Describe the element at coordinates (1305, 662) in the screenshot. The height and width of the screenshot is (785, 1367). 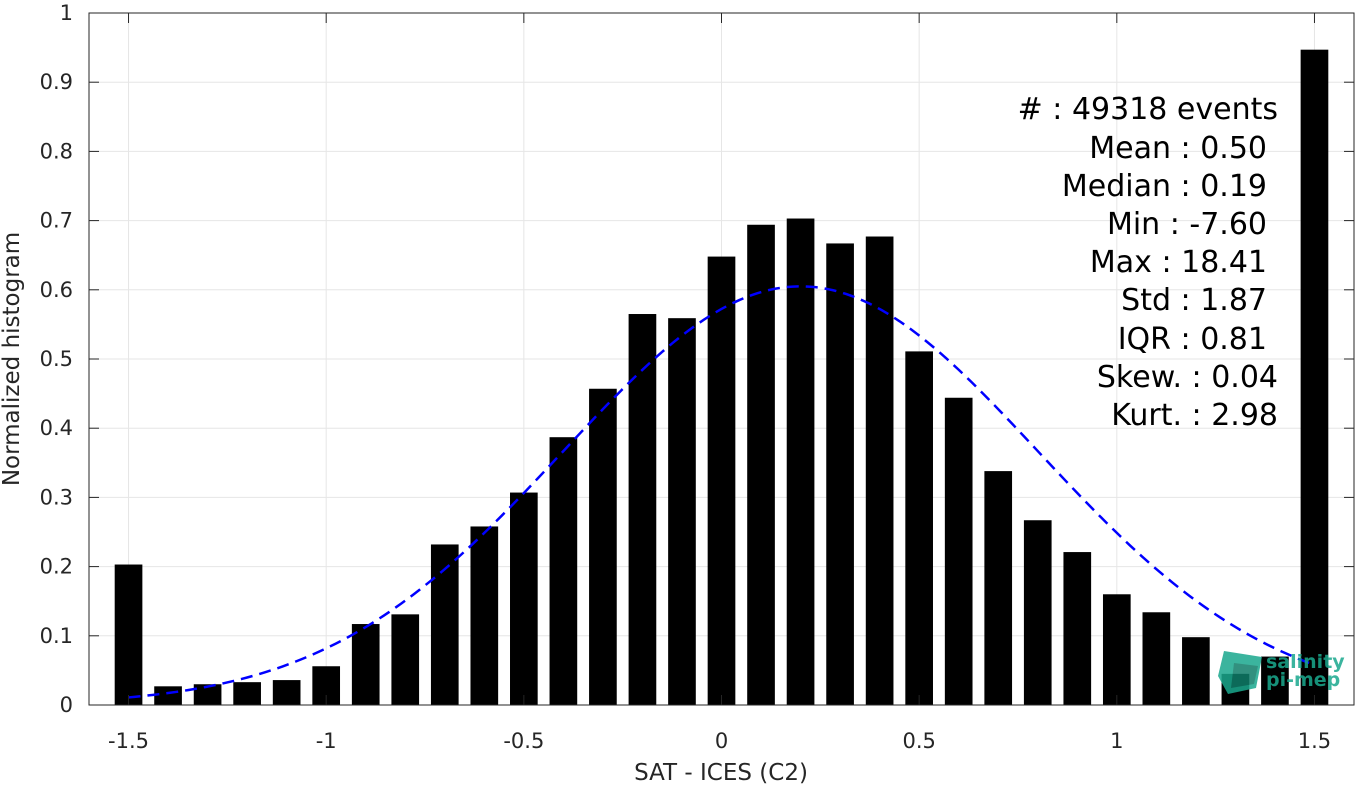
I see `logo-text-salinity: salinity` at that location.